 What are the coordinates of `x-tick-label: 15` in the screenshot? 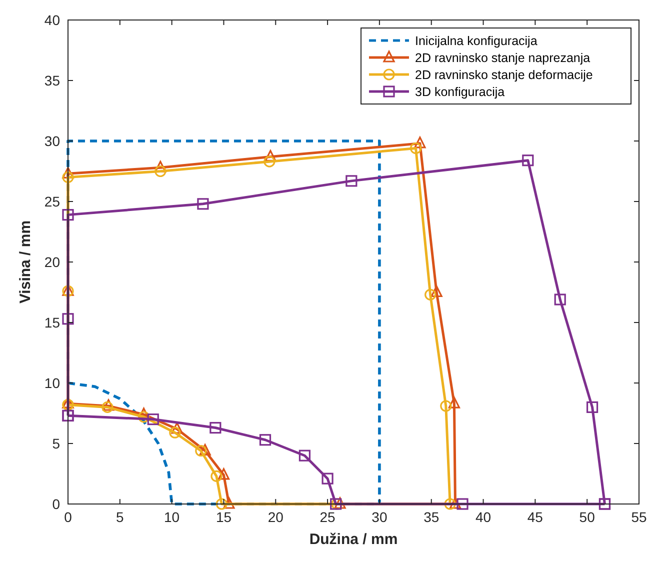 It's located at (224, 517).